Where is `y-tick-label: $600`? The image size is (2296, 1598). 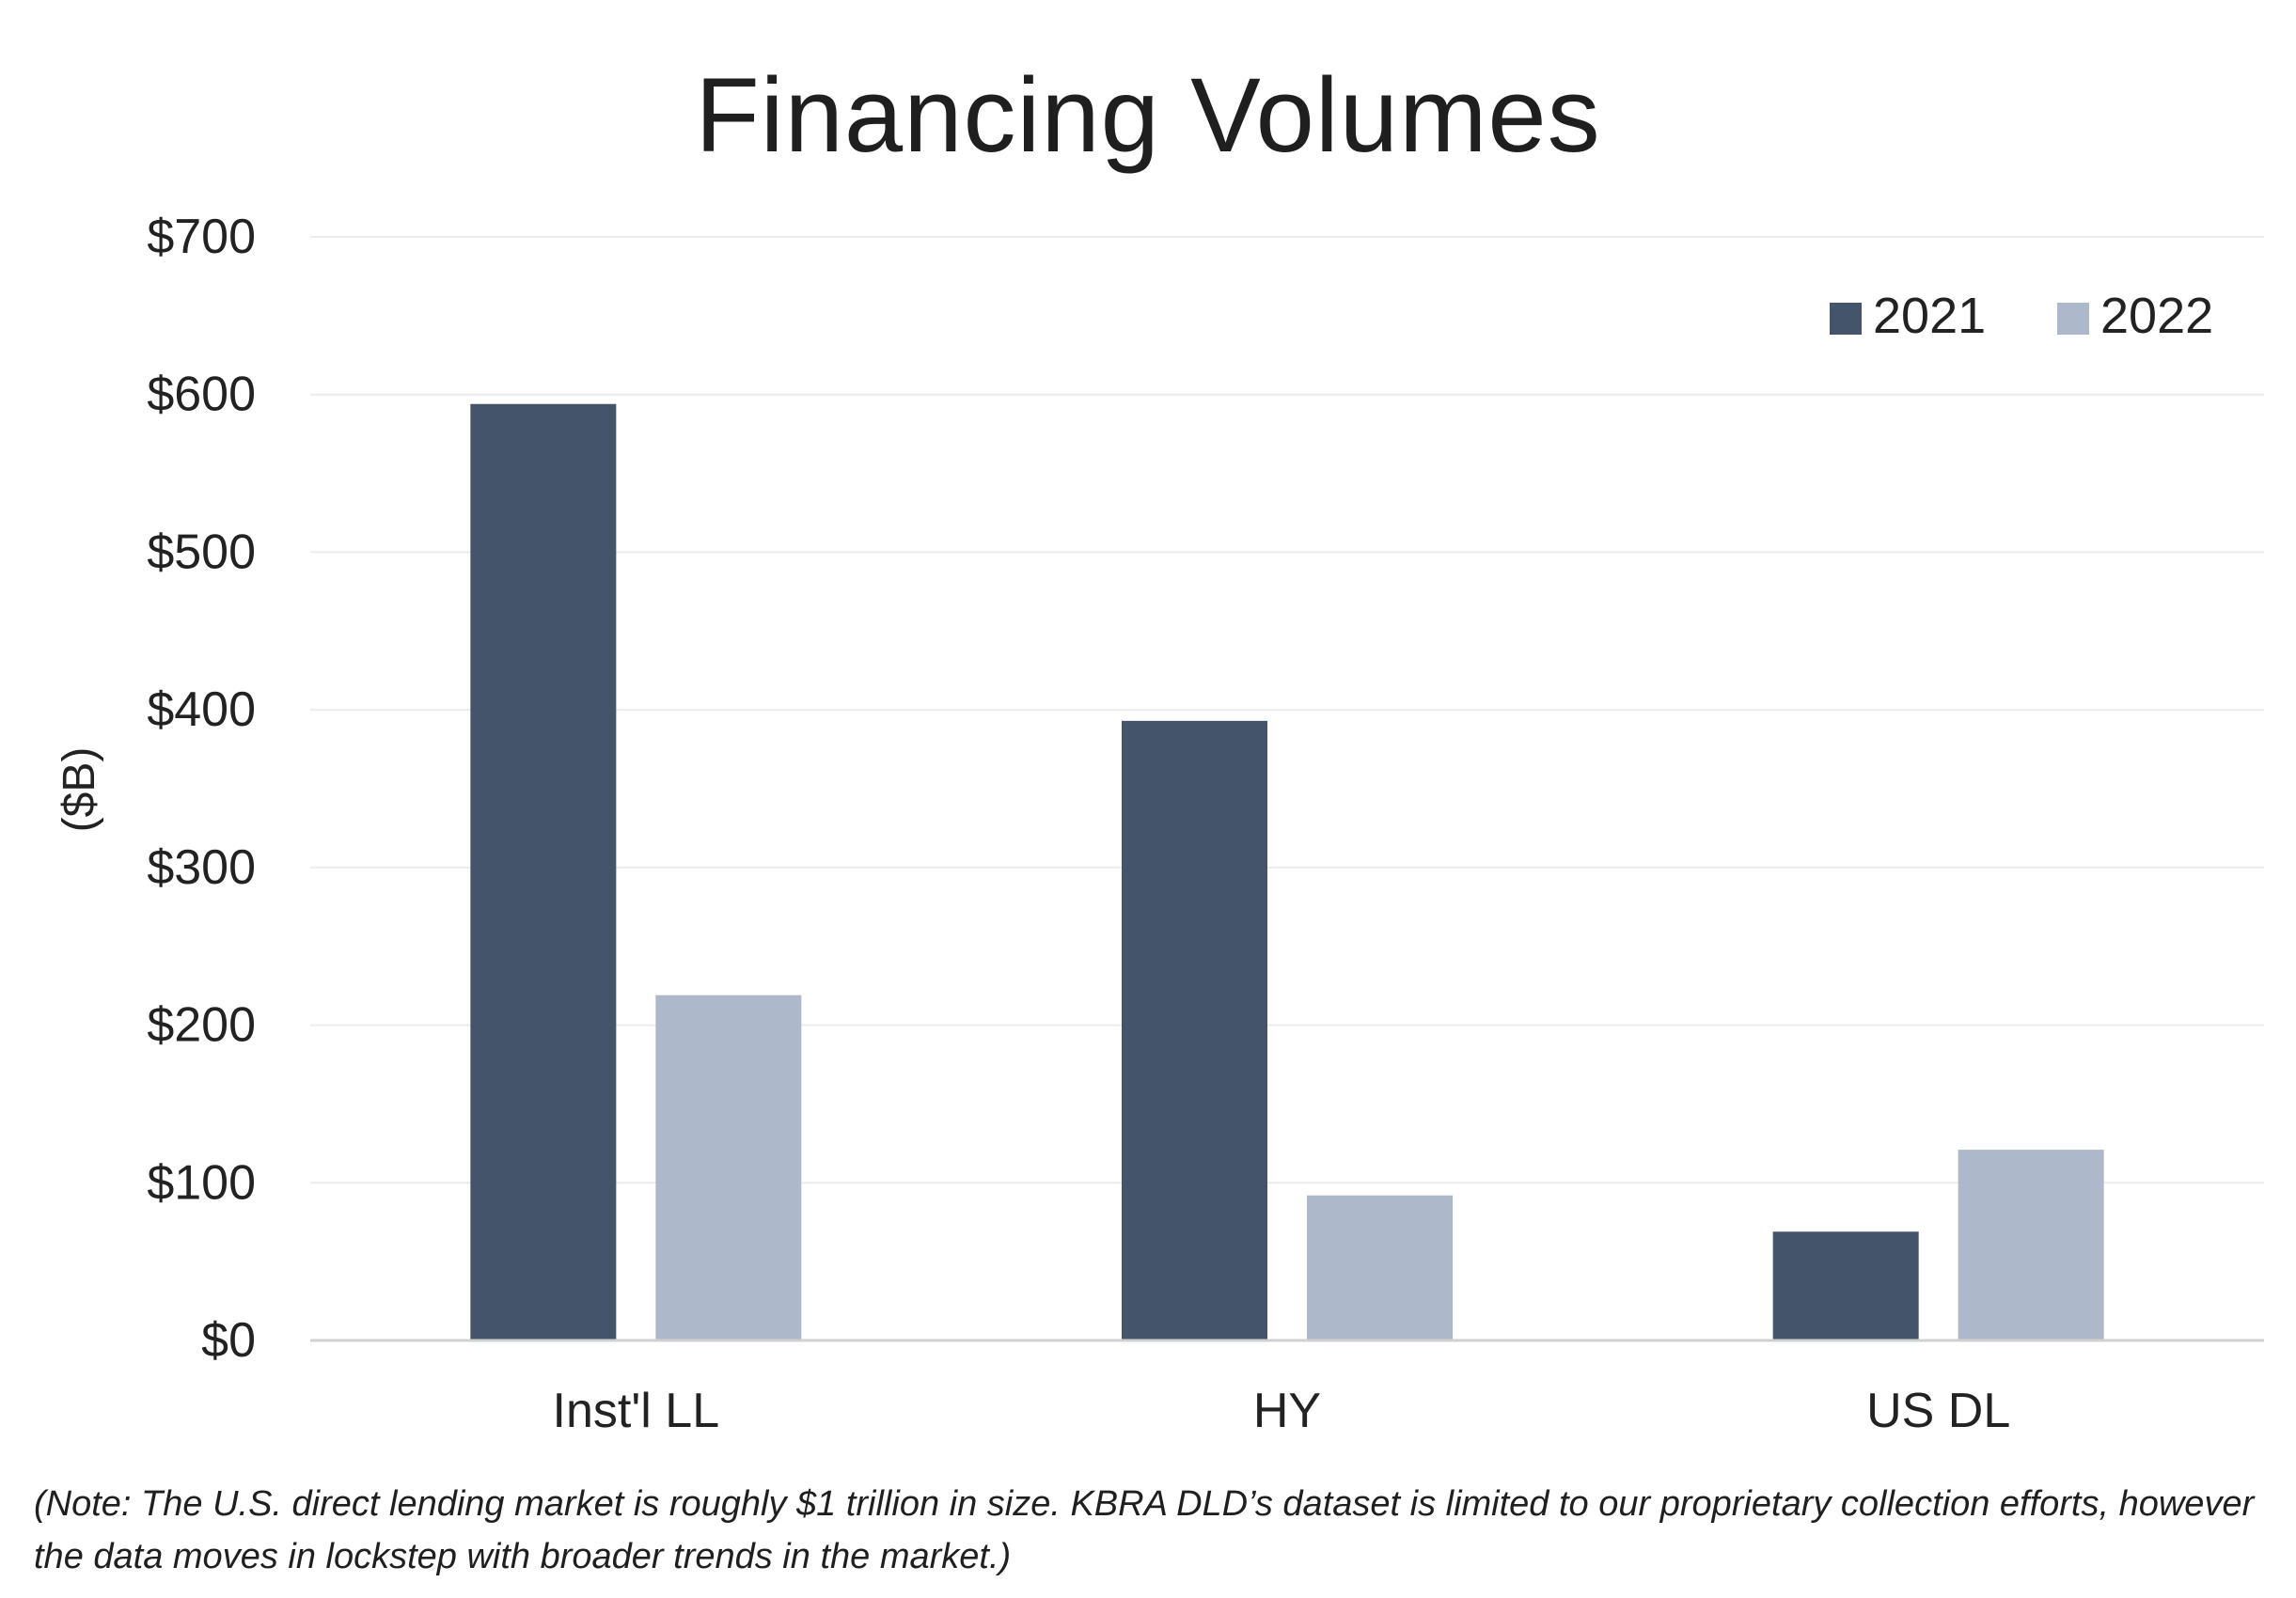 y-tick-label: $600 is located at coordinates (202, 395).